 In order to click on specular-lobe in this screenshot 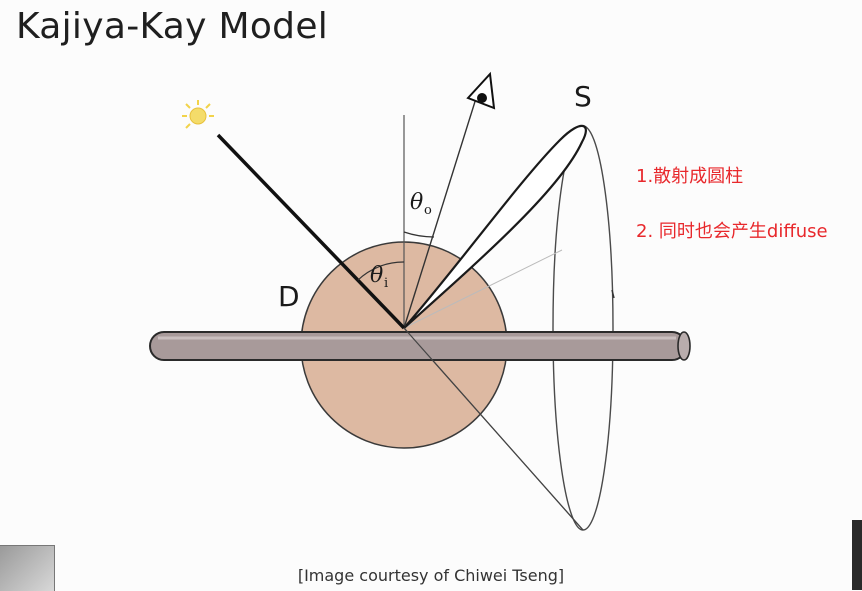, I will do `click(495, 226)`.